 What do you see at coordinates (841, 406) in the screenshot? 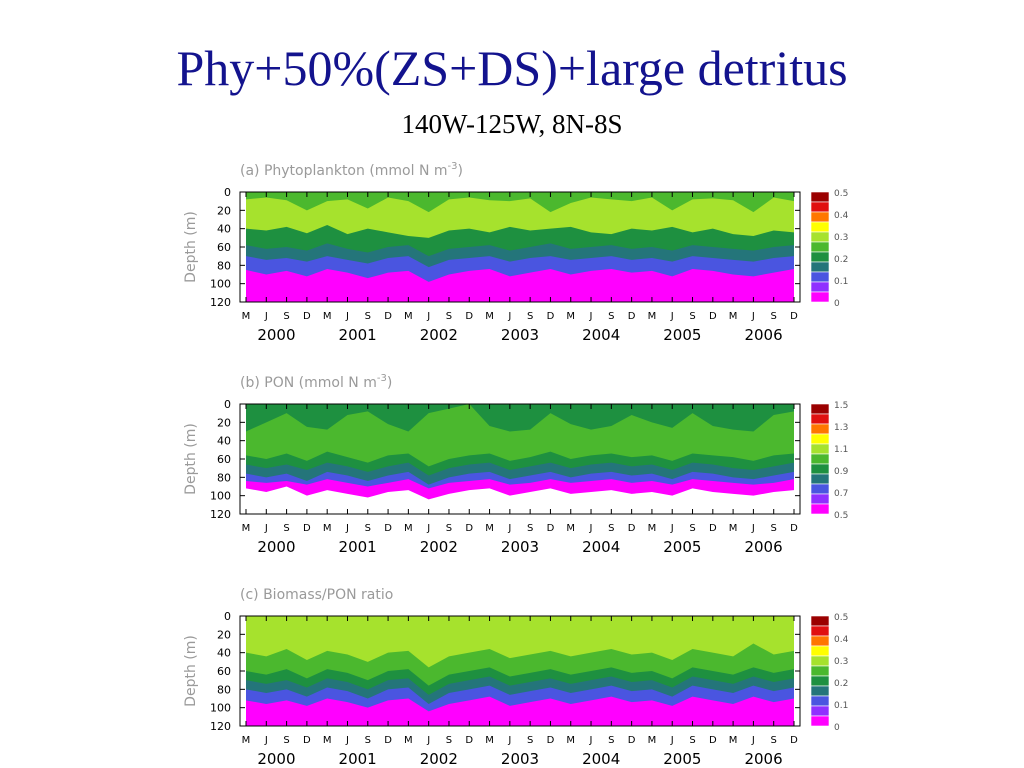
I see `panel-b-colorbar-label: 1.5` at bounding box center [841, 406].